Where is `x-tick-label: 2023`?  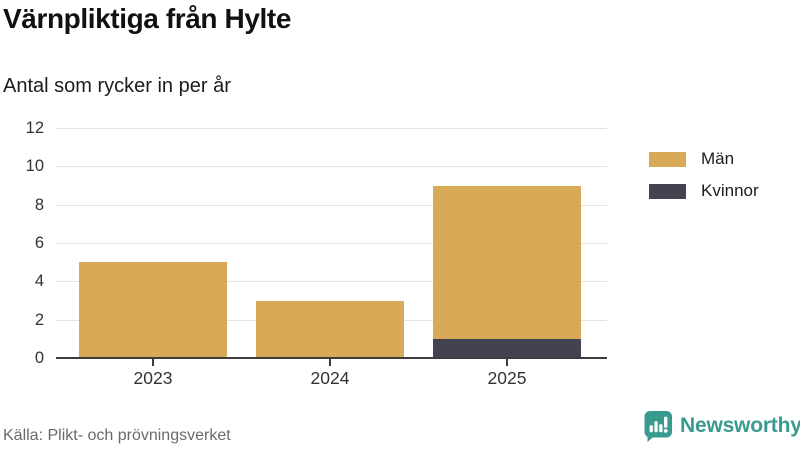 x-tick-label: 2023 is located at coordinates (153, 378).